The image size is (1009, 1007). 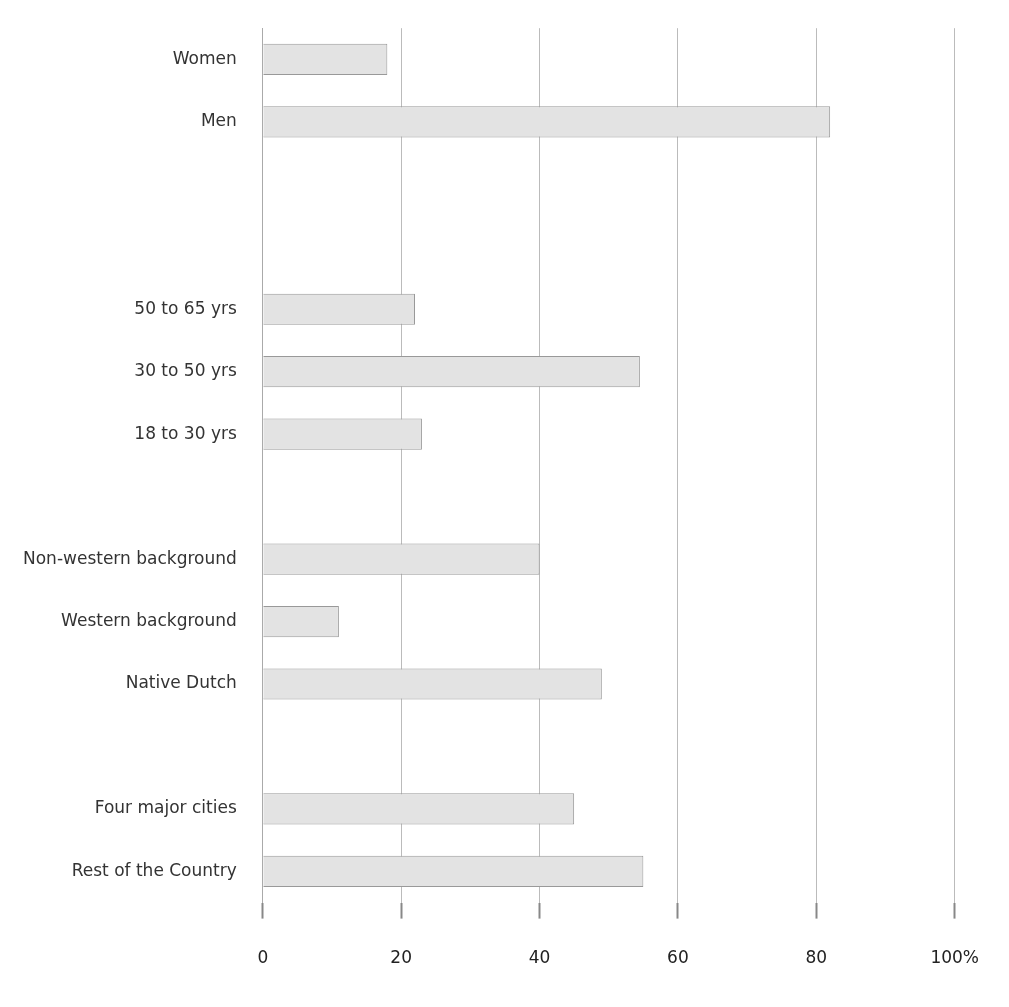 What do you see at coordinates (263, 957) in the screenshot?
I see `x-tick-label: 0` at bounding box center [263, 957].